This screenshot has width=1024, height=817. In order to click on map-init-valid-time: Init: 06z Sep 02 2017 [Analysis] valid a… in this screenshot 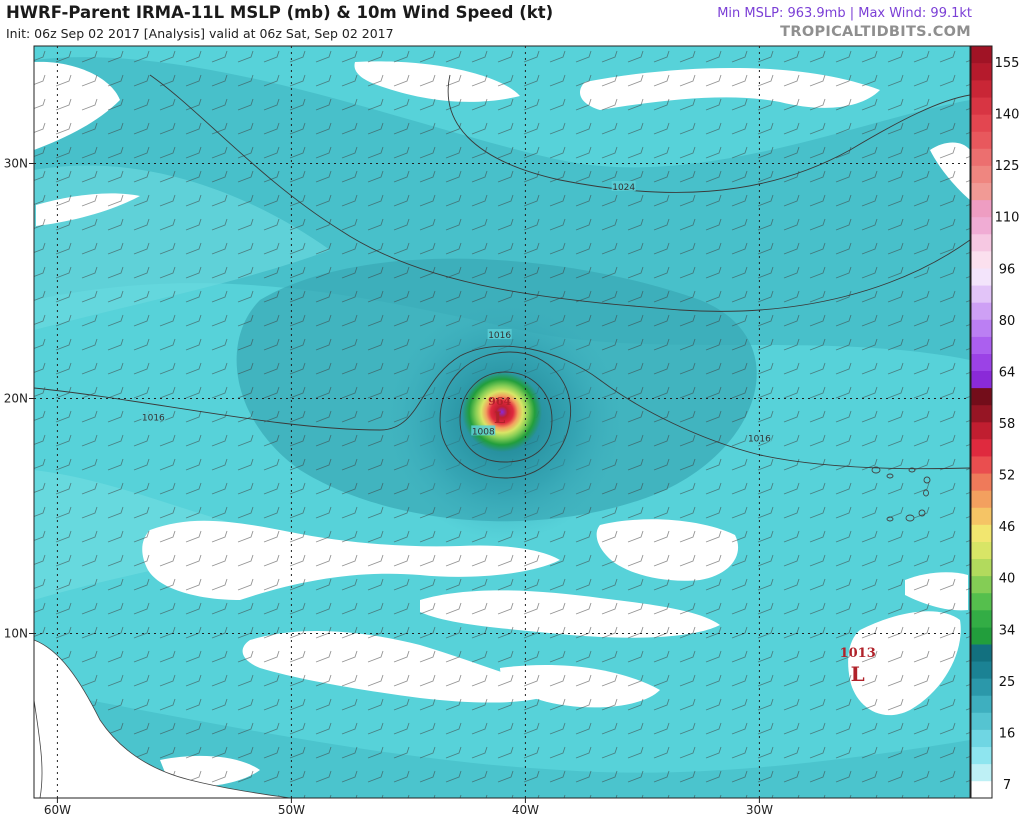, I will do `click(200, 33)`.